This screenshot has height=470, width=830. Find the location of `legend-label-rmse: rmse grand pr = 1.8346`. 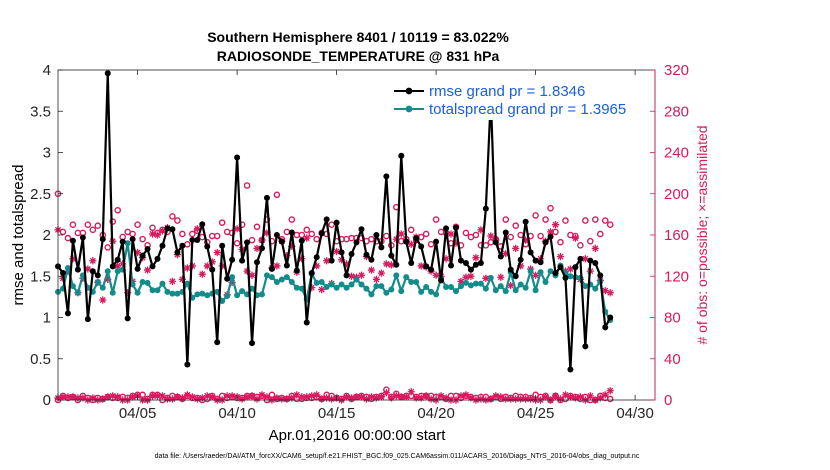

legend-label-rmse: rmse grand pr = 1.8346 is located at coordinates (507, 91).